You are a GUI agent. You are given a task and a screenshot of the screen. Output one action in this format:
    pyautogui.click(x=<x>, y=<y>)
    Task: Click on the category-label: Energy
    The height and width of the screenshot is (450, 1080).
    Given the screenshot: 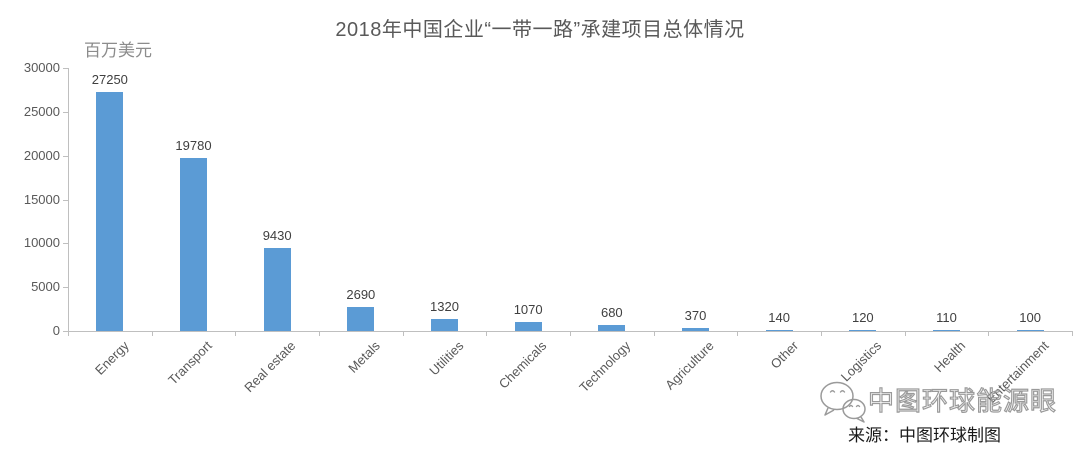 What is the action you would take?
    pyautogui.click(x=111, y=358)
    